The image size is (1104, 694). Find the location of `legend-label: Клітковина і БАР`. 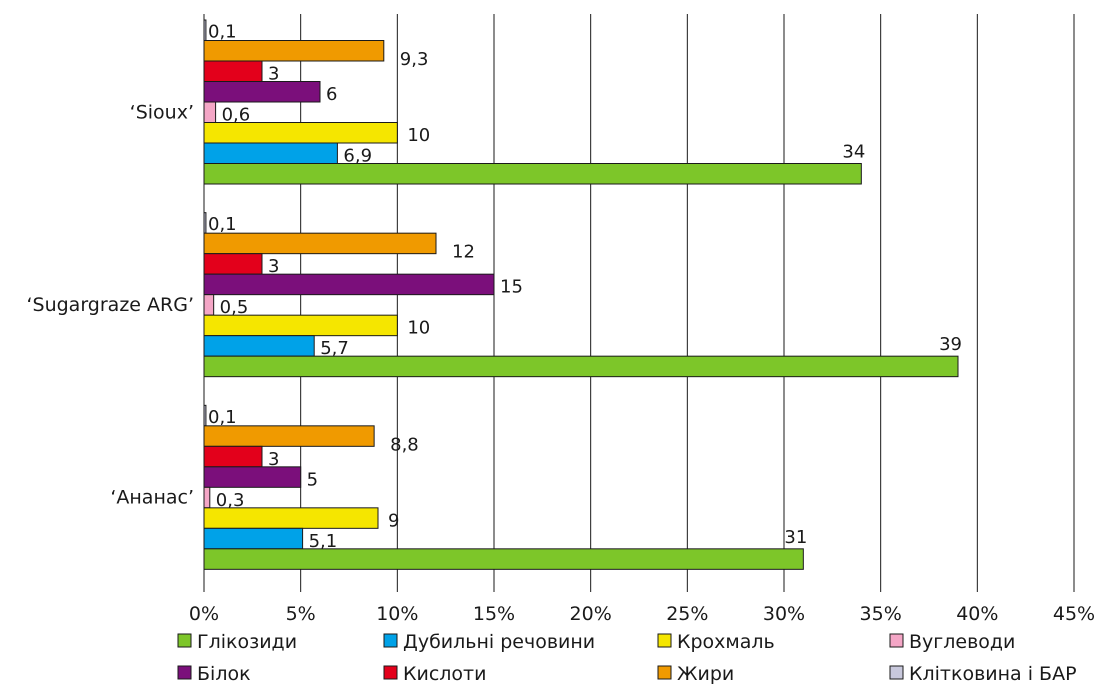

legend-label: Клітковина і БАР is located at coordinates (993, 674).